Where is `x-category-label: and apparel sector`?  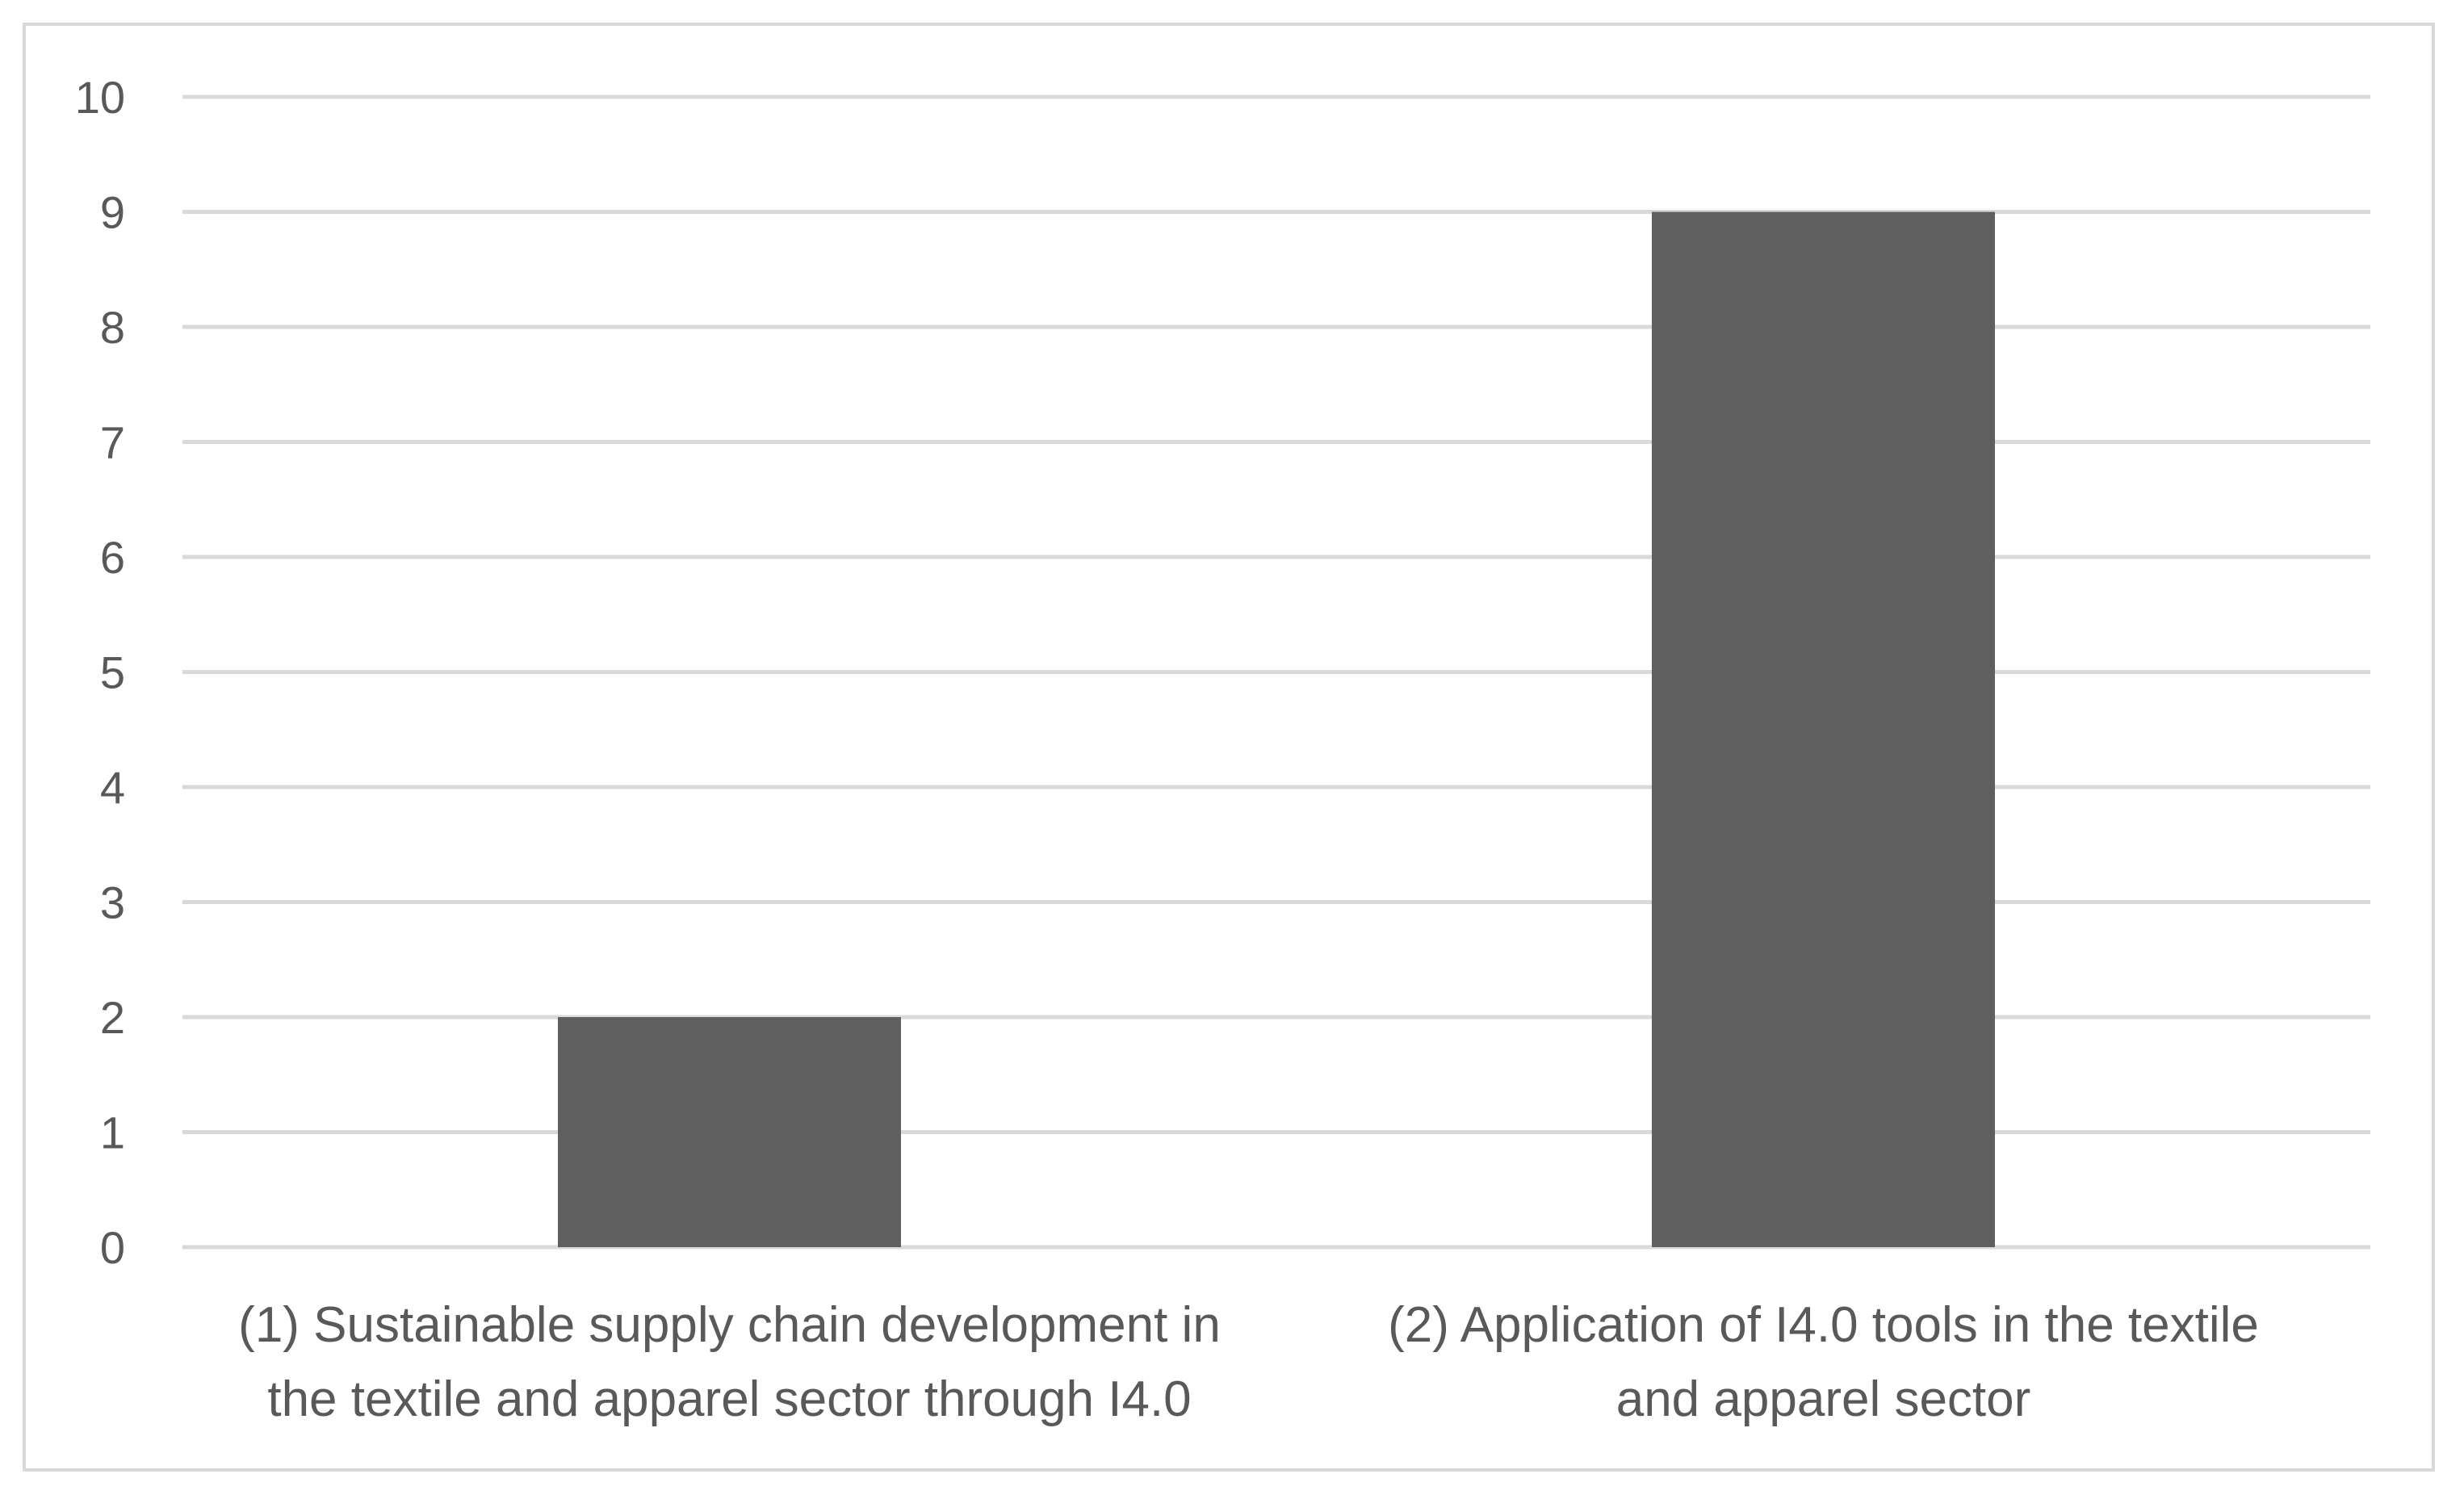 x-category-label: and apparel sector is located at coordinates (1823, 1399).